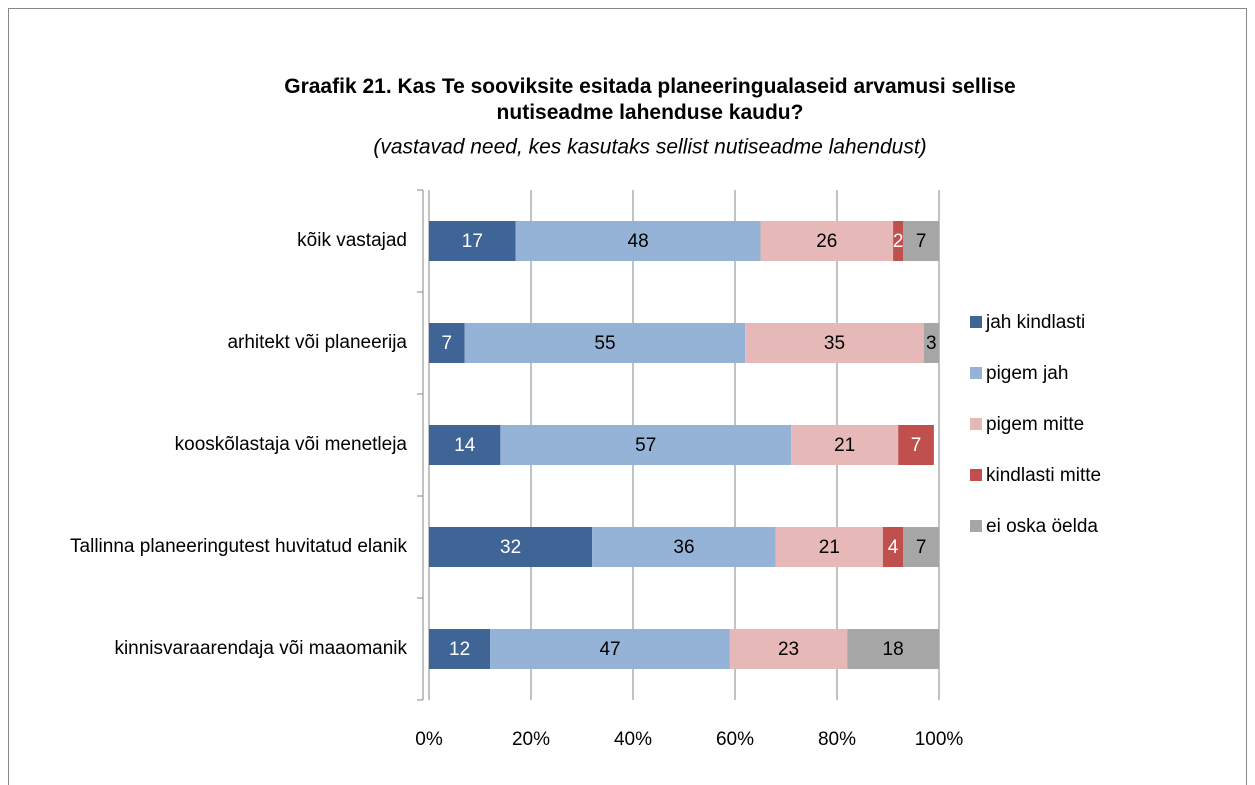 The height and width of the screenshot is (785, 1255). What do you see at coordinates (352, 240) in the screenshot?
I see `y-tick-label: kõik vastajad` at bounding box center [352, 240].